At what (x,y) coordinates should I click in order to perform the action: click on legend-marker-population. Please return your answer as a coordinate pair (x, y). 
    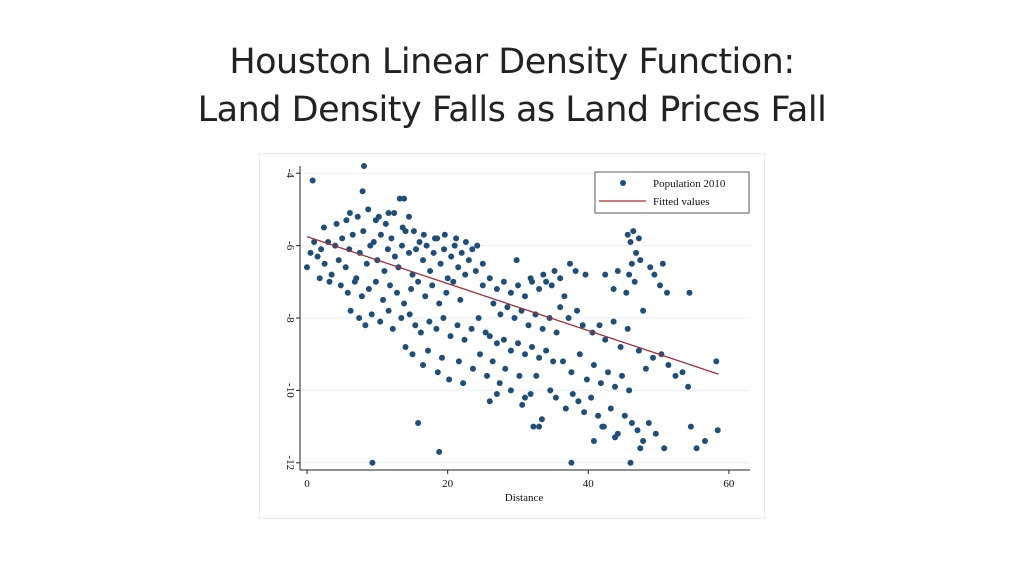
    Looking at the image, I should click on (623, 183).